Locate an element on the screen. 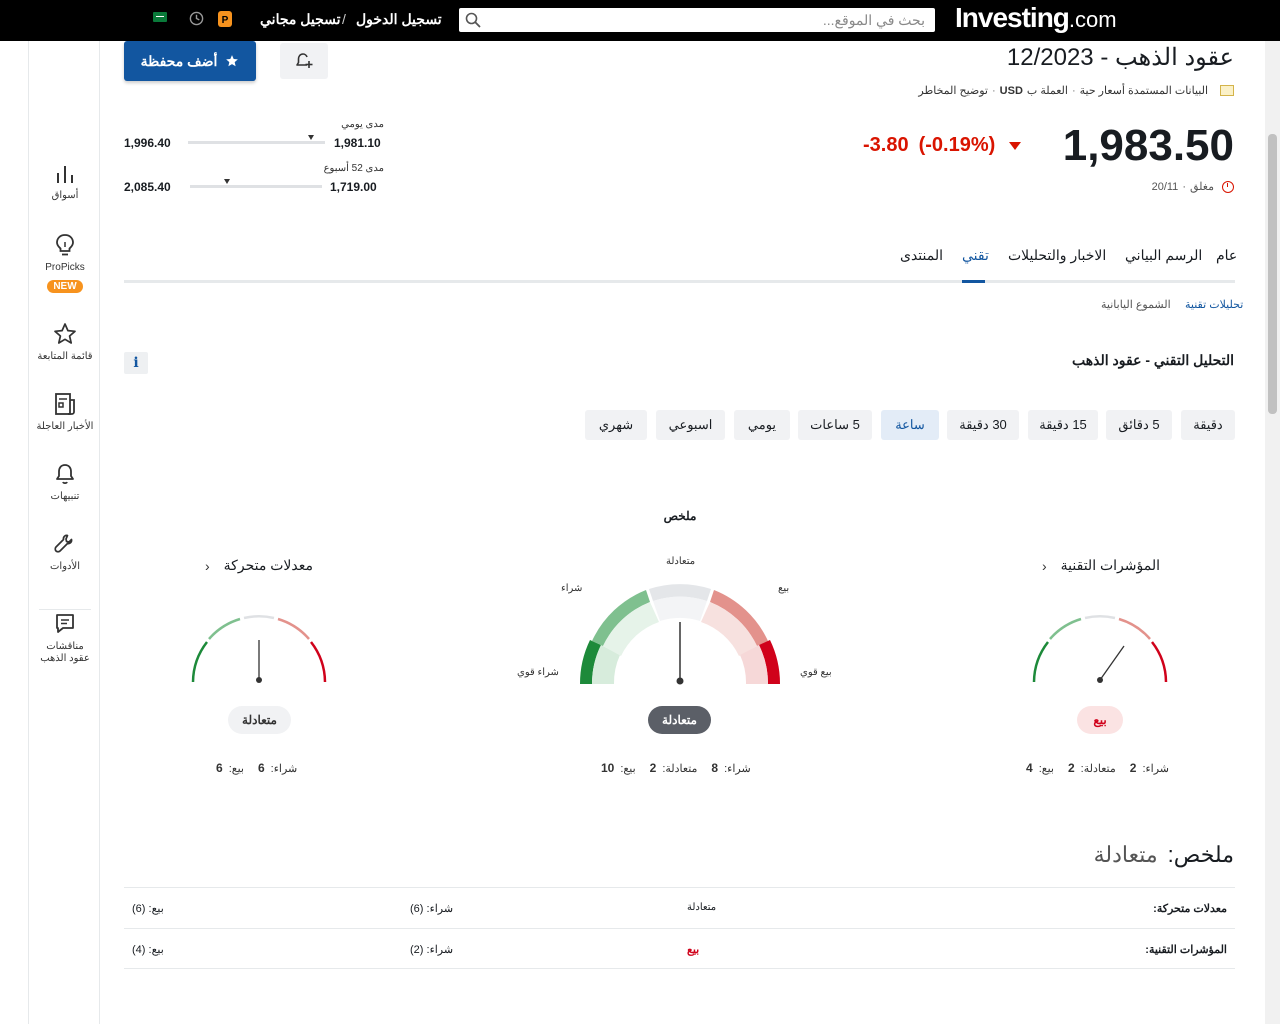  daily-range-bar is located at coordinates (256, 142).